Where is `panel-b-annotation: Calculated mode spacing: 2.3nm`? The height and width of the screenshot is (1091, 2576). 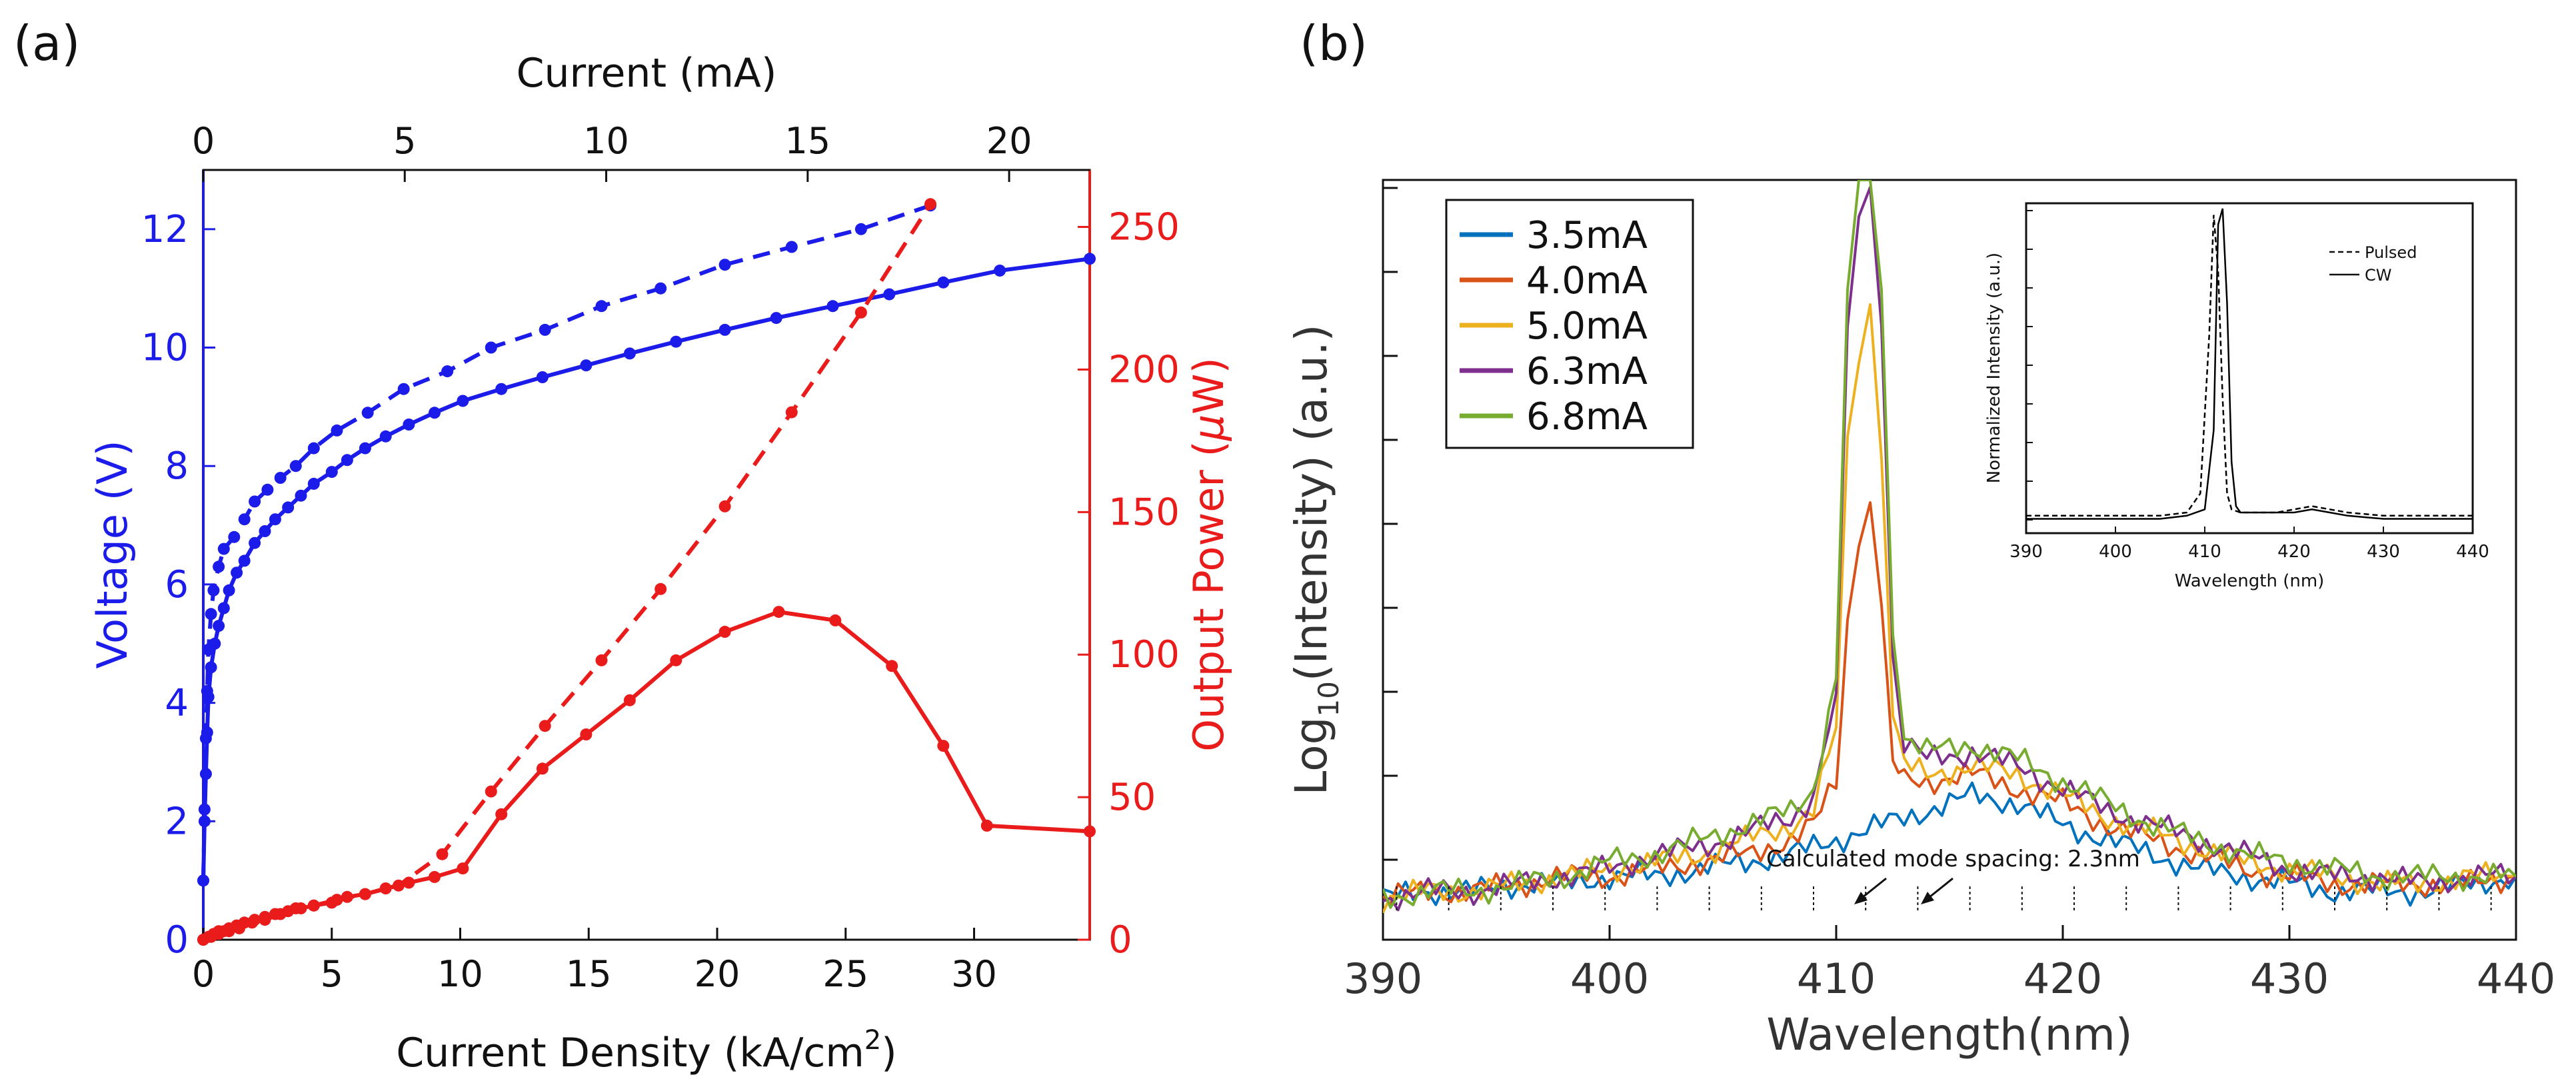 panel-b-annotation: Calculated mode spacing: 2.3nm is located at coordinates (1953, 859).